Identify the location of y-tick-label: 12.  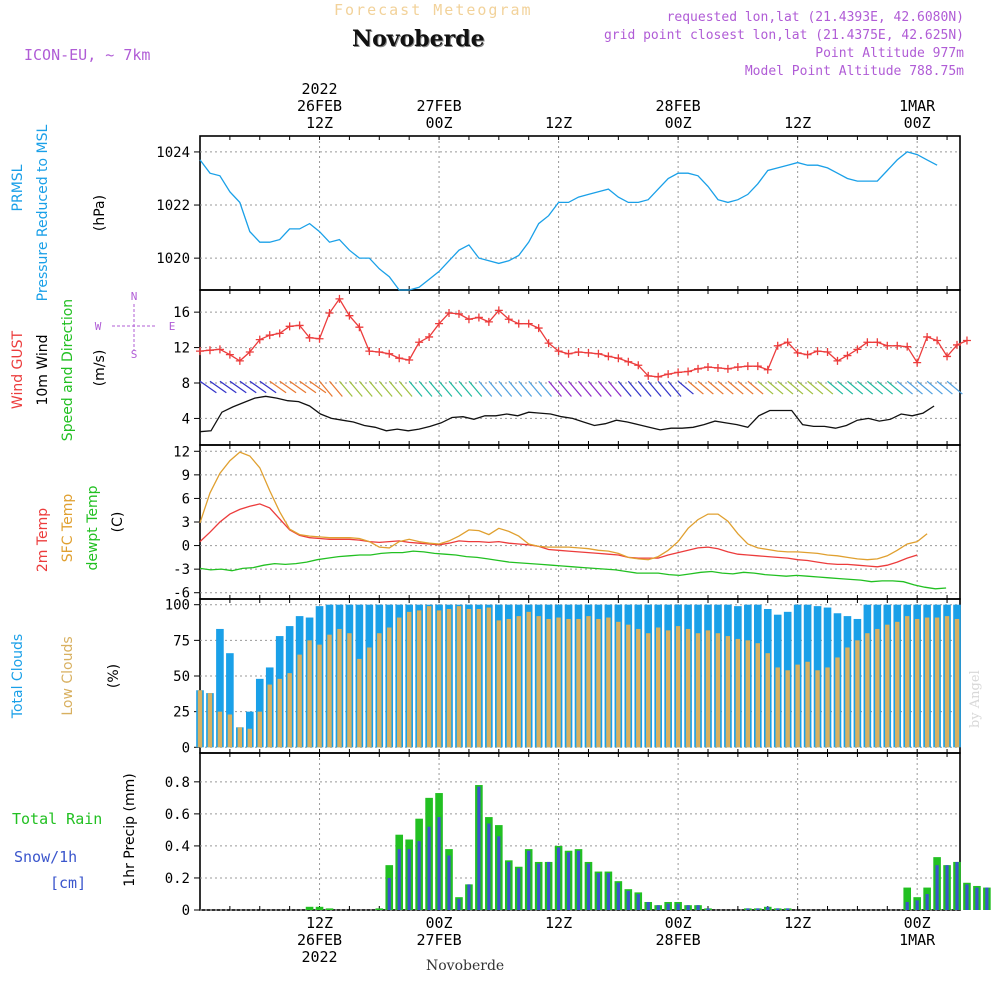
(181, 452).